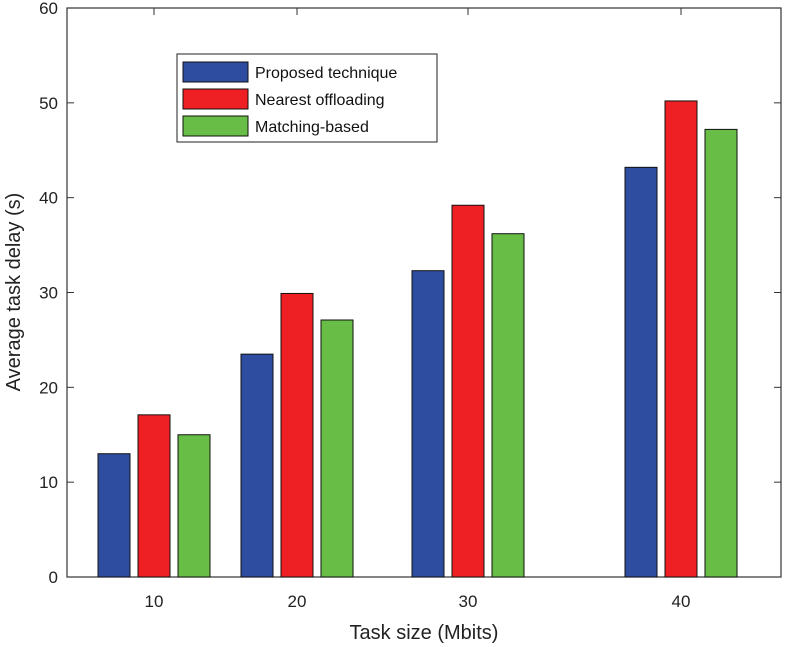 The width and height of the screenshot is (789, 647). What do you see at coordinates (320, 100) in the screenshot?
I see `legend-label: Nearest offloading` at bounding box center [320, 100].